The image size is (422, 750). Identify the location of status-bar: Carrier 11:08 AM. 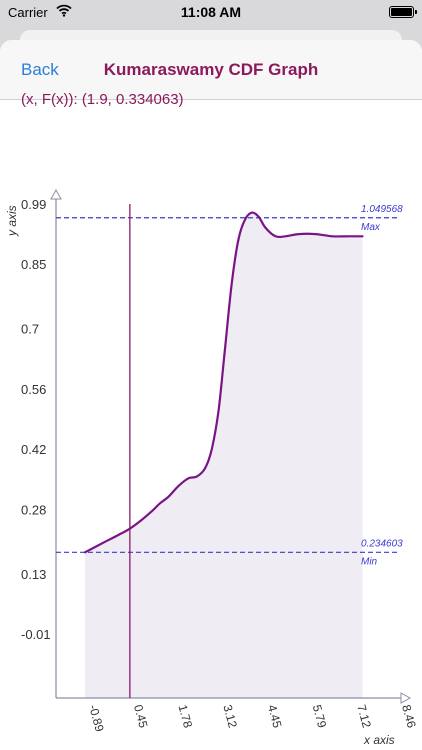
(211, 13).